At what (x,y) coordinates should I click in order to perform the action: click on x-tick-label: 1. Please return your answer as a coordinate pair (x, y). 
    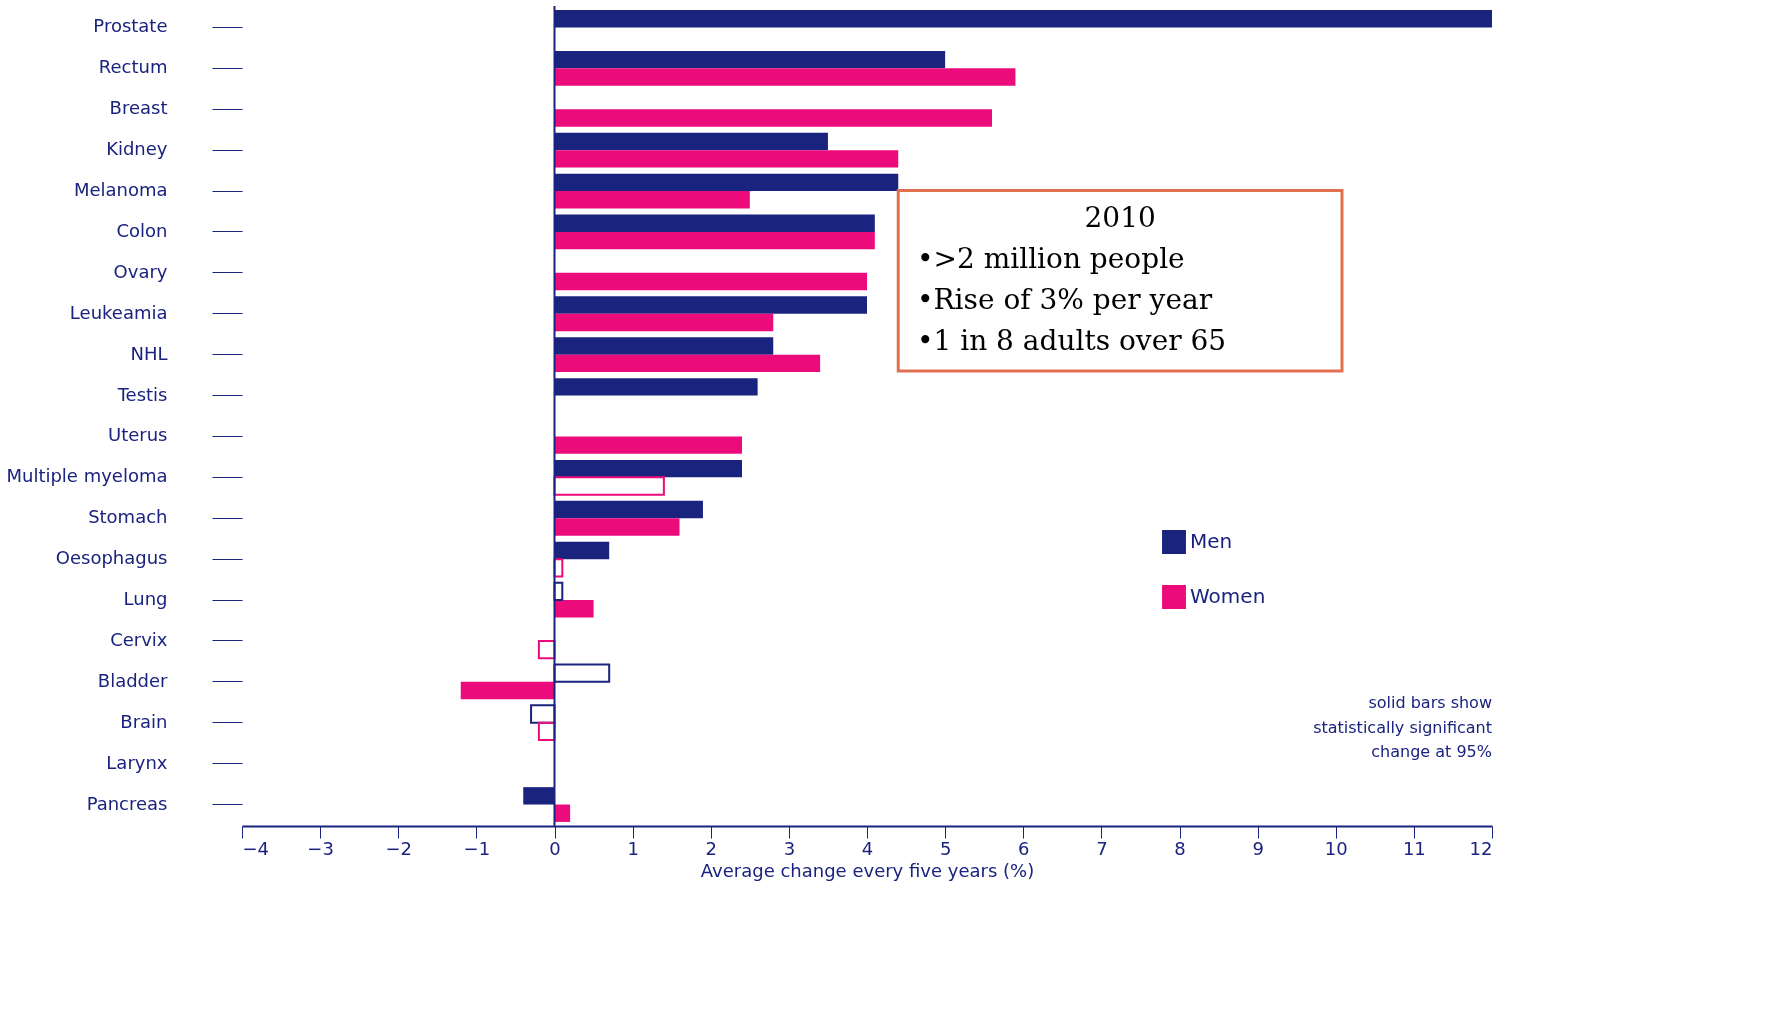
    Looking at the image, I should click on (633, 848).